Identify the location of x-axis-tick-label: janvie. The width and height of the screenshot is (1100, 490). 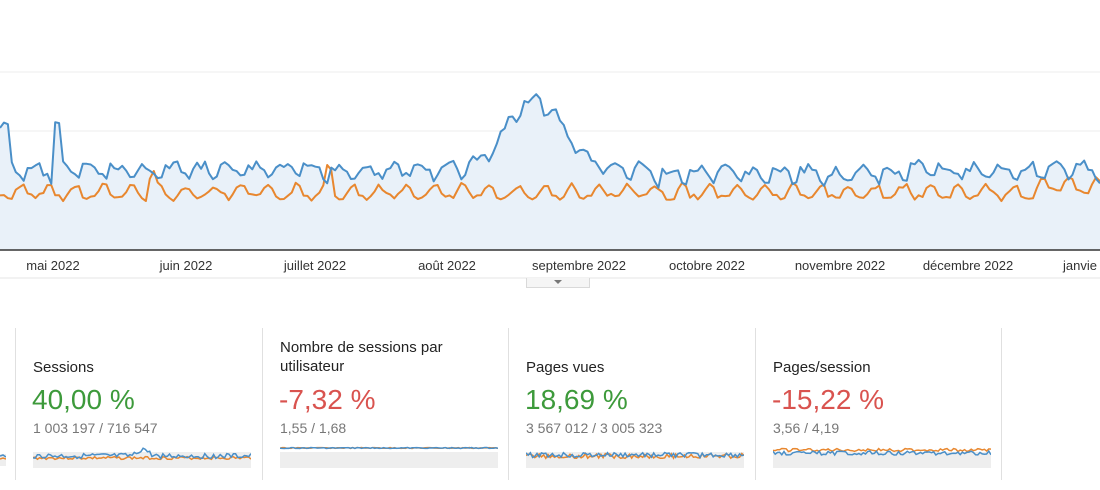
(1079, 265).